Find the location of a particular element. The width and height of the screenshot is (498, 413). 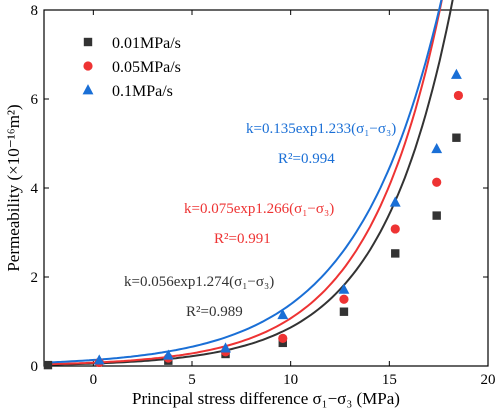

x-tick-label: 0 is located at coordinates (94, 380).